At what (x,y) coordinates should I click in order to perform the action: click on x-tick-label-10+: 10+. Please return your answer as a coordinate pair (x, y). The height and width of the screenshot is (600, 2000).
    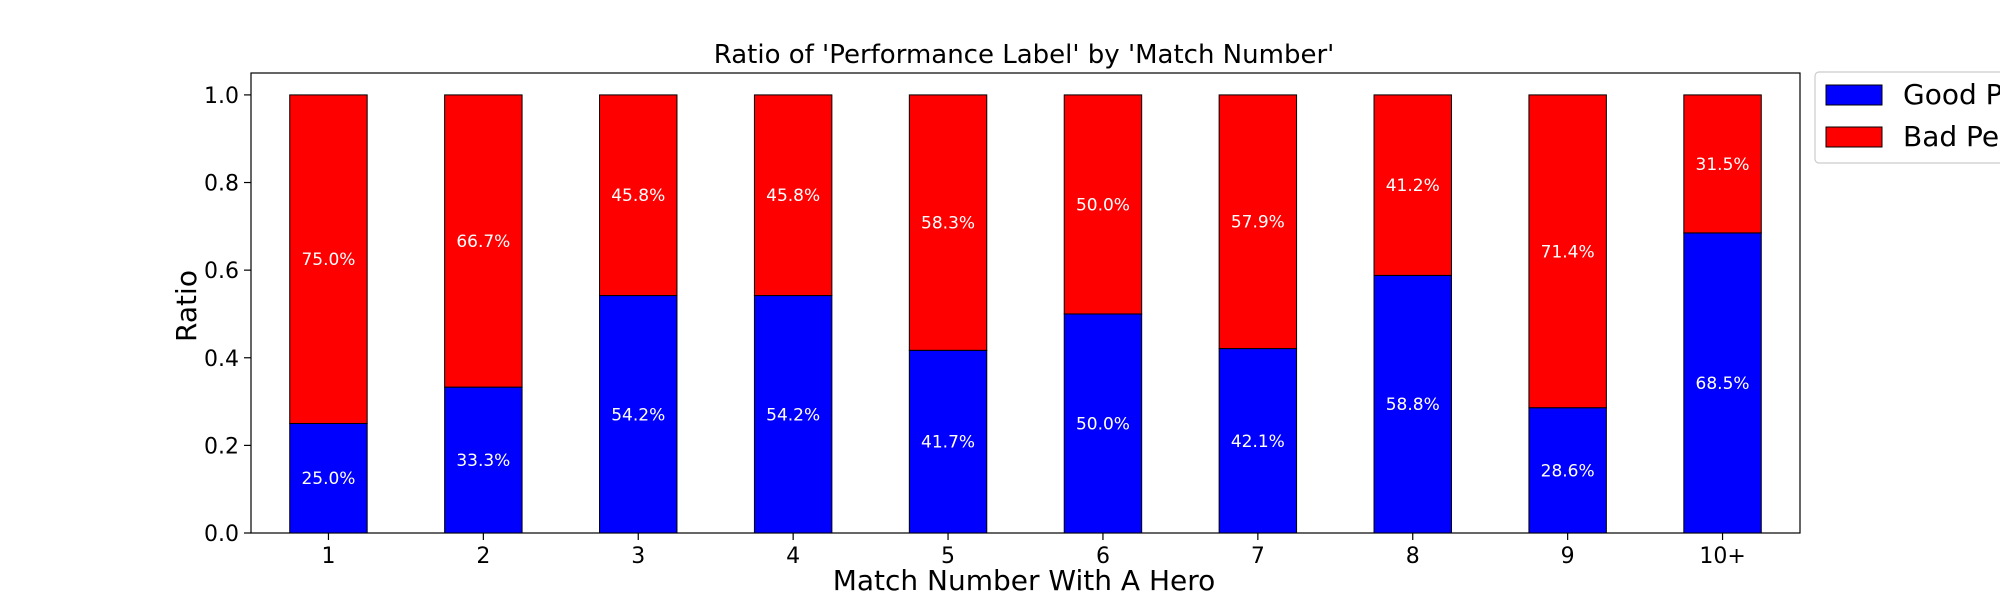
    Looking at the image, I should click on (1722, 556).